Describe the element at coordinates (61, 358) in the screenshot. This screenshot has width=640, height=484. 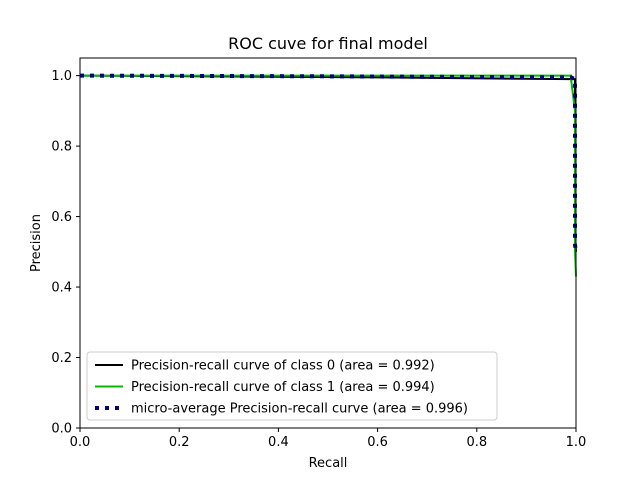
I see `y-tick-label: 0.2` at that location.